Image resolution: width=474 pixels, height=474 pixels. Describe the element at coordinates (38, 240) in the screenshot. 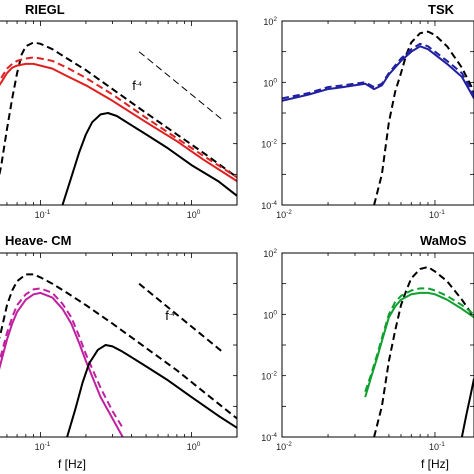

I see `panel-title: Heave- CM` at that location.